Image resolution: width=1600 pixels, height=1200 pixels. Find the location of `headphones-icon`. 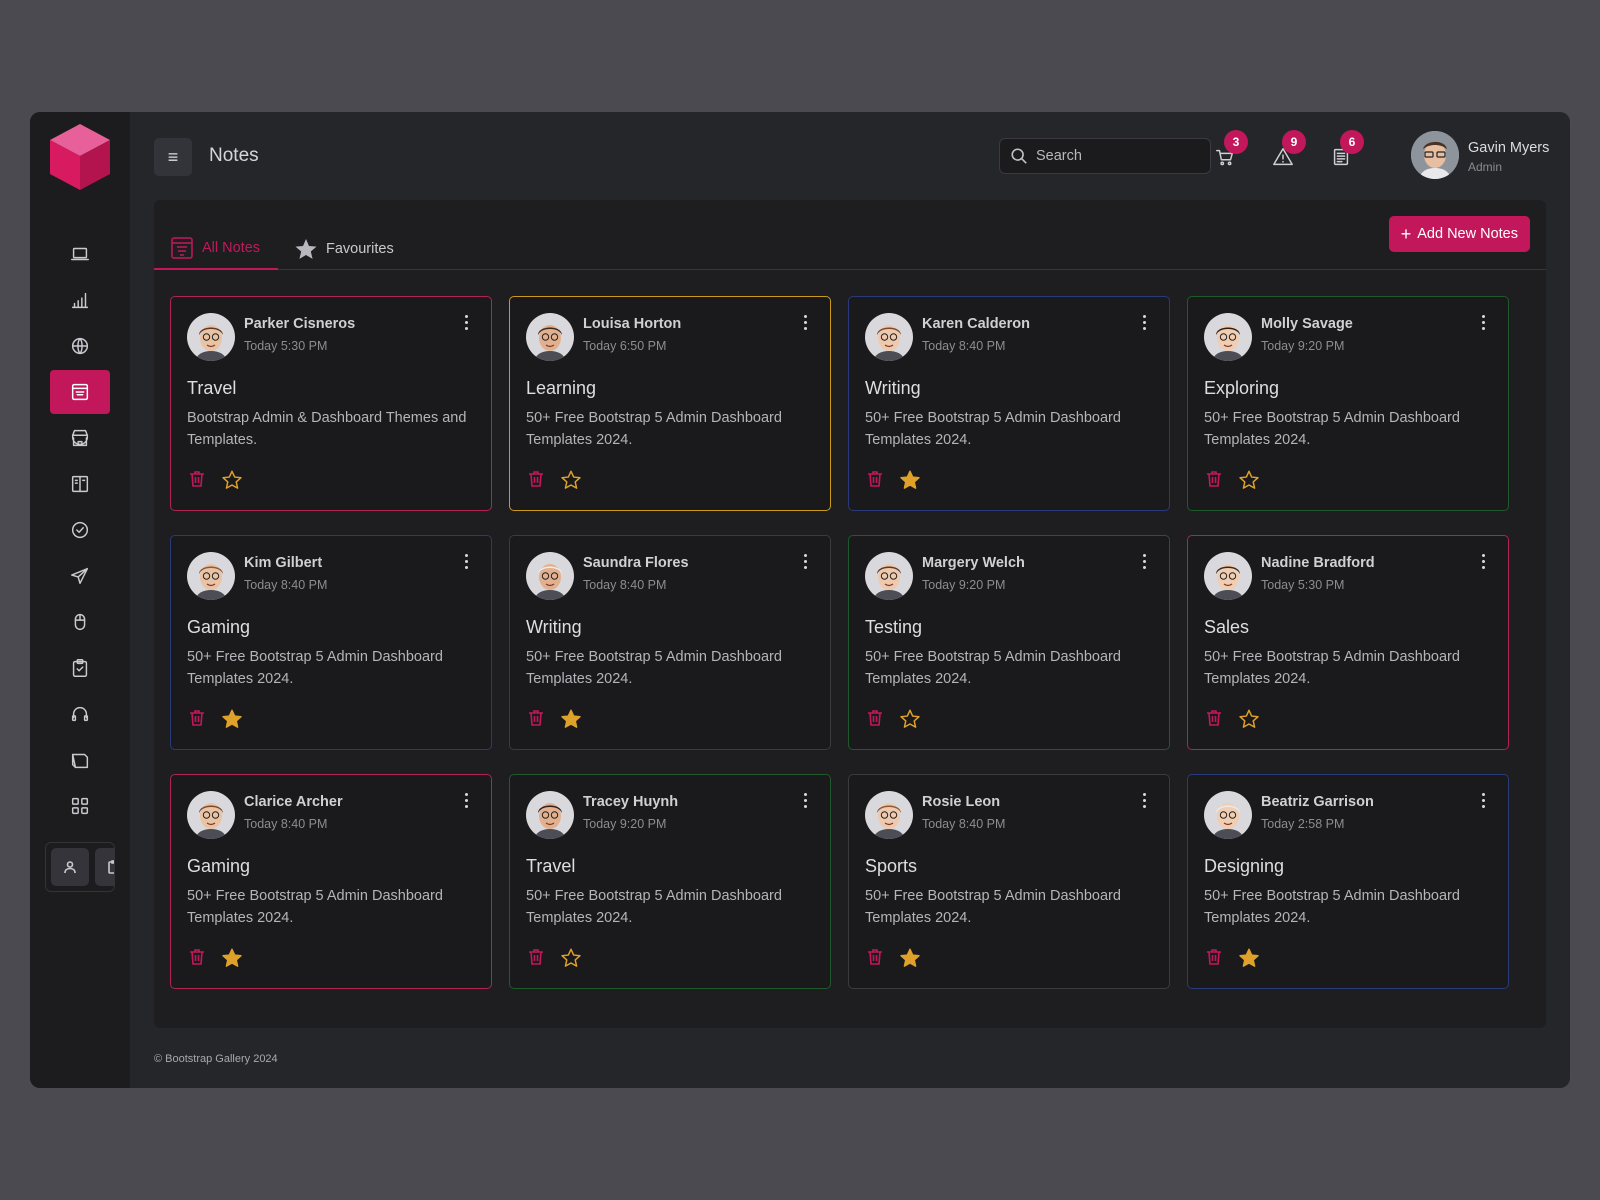

headphones-icon is located at coordinates (80, 714).